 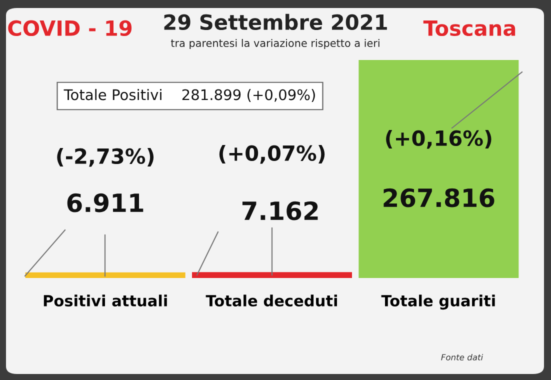 What do you see at coordinates (272, 154) in the screenshot?
I see `annotation: (+0,07%)` at bounding box center [272, 154].